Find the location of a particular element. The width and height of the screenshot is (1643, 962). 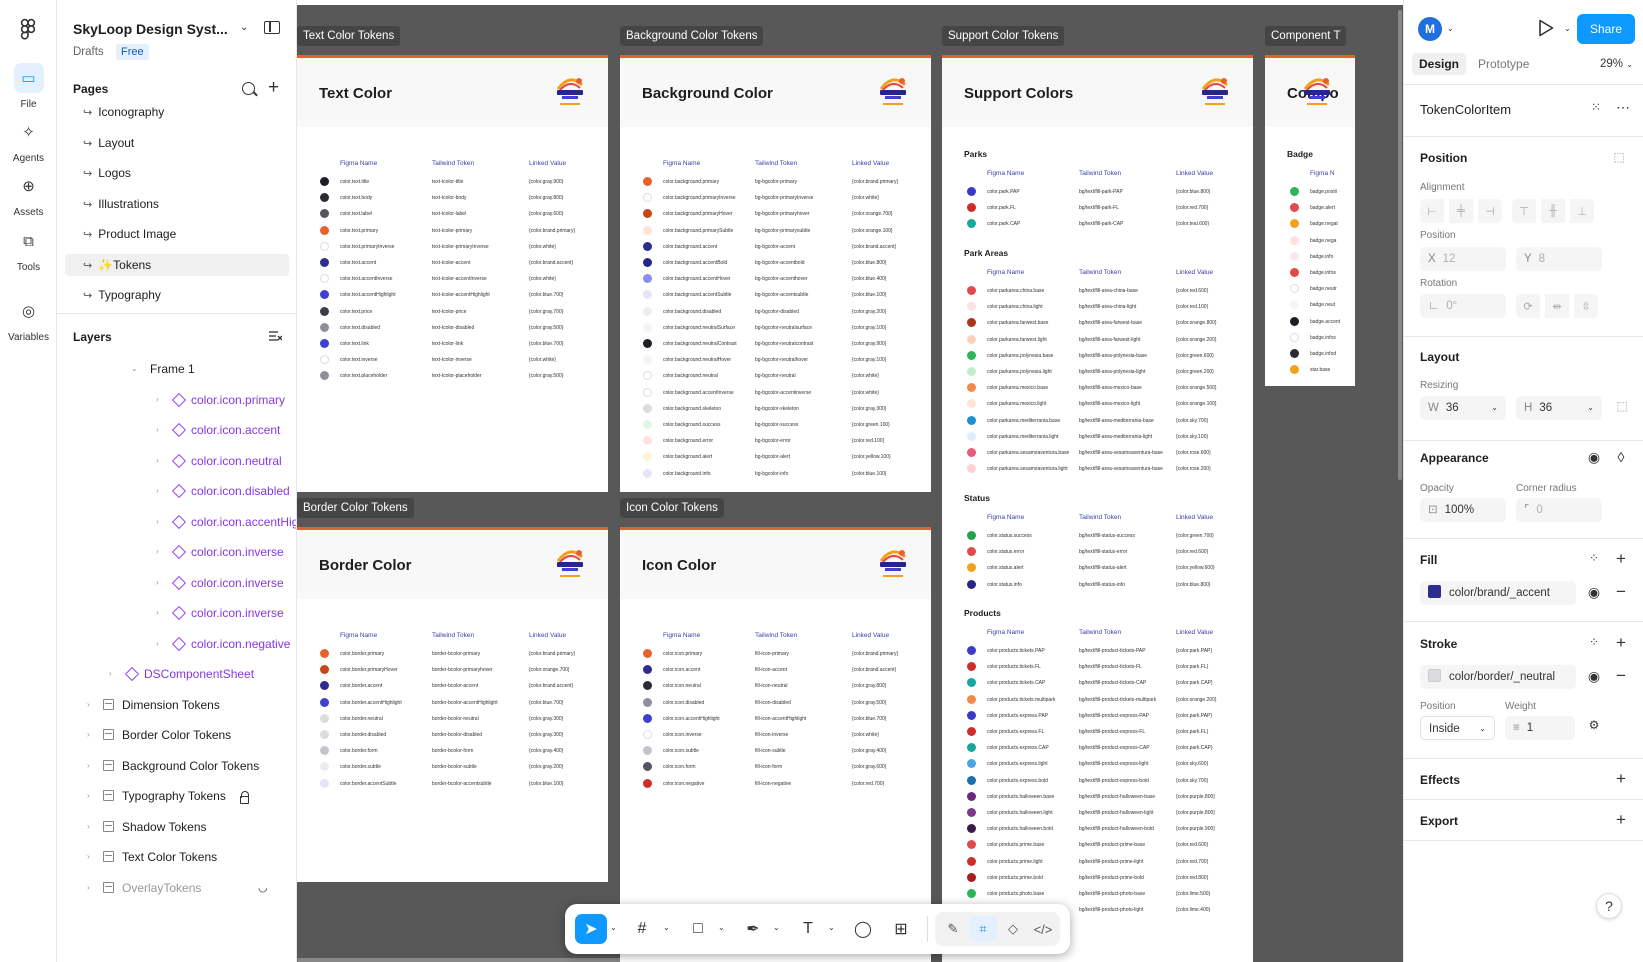

rail-assets-button: ⊕ Assets is located at coordinates (28, 194).